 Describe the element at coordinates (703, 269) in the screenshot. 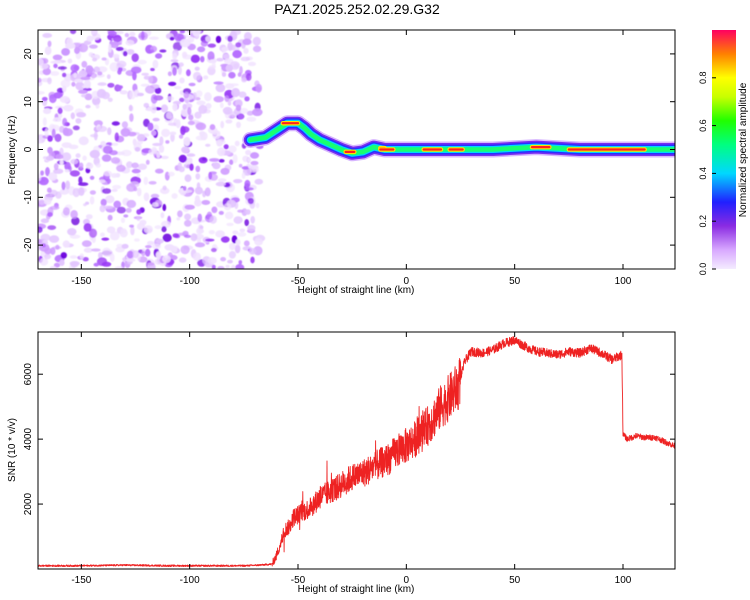

I see `colorbar-tick-label: 0.0` at that location.